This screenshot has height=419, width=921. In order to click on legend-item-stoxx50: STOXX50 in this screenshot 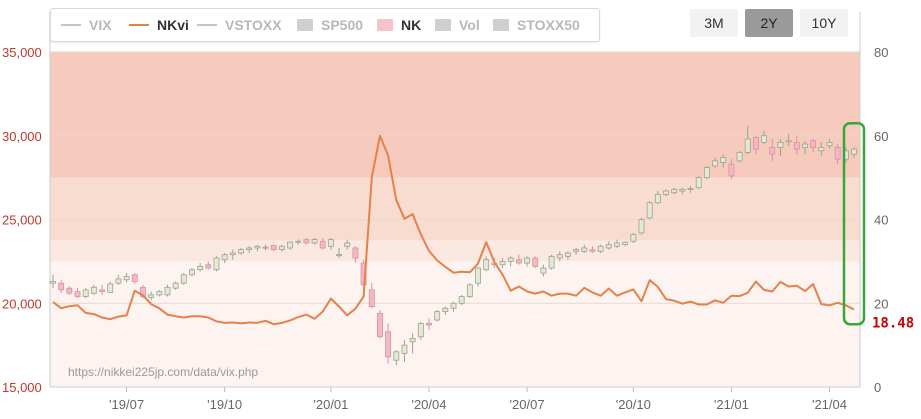, I will do `click(536, 25)`.